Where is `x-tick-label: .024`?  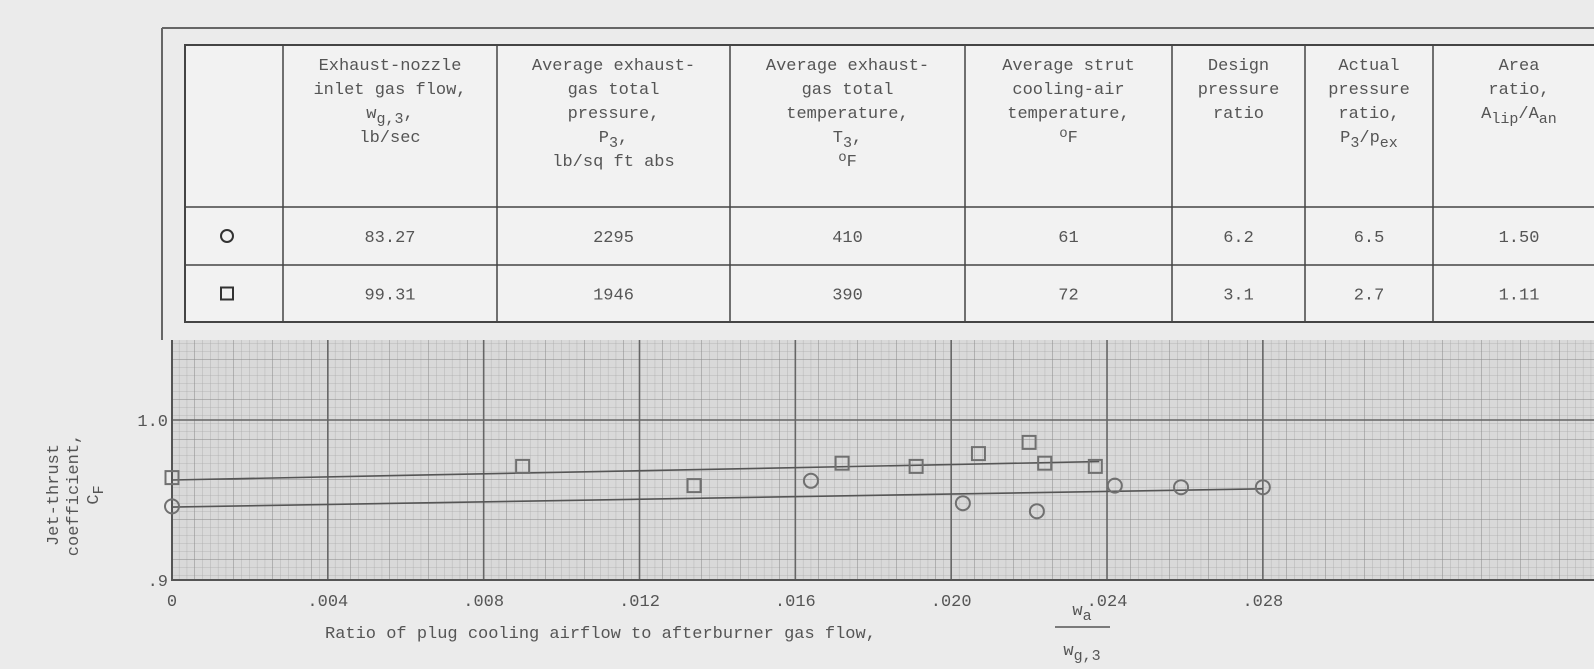
x-tick-label: .024 is located at coordinates (1107, 602).